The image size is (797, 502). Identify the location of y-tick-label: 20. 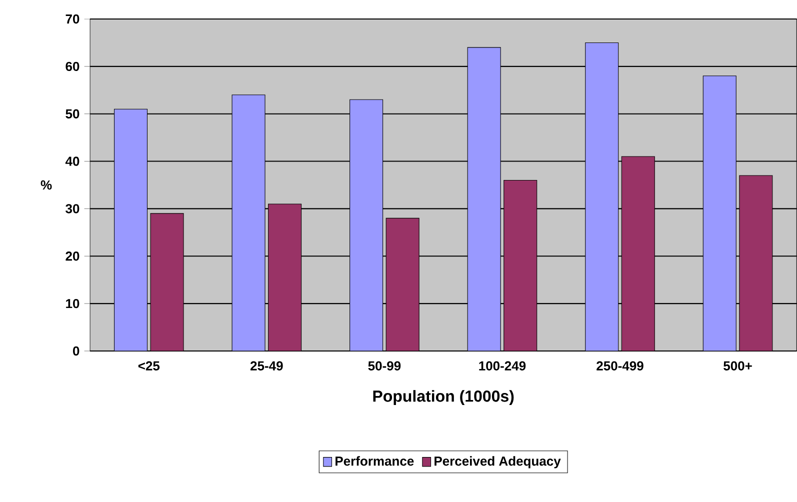
(73, 256).